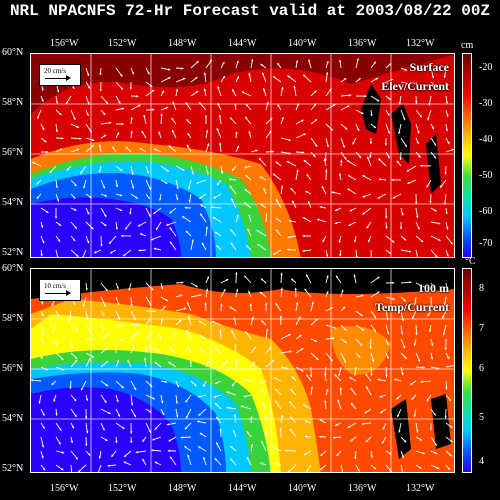 The image size is (500, 500). I want to click on velocity-scale-arrow, so click(58, 78).